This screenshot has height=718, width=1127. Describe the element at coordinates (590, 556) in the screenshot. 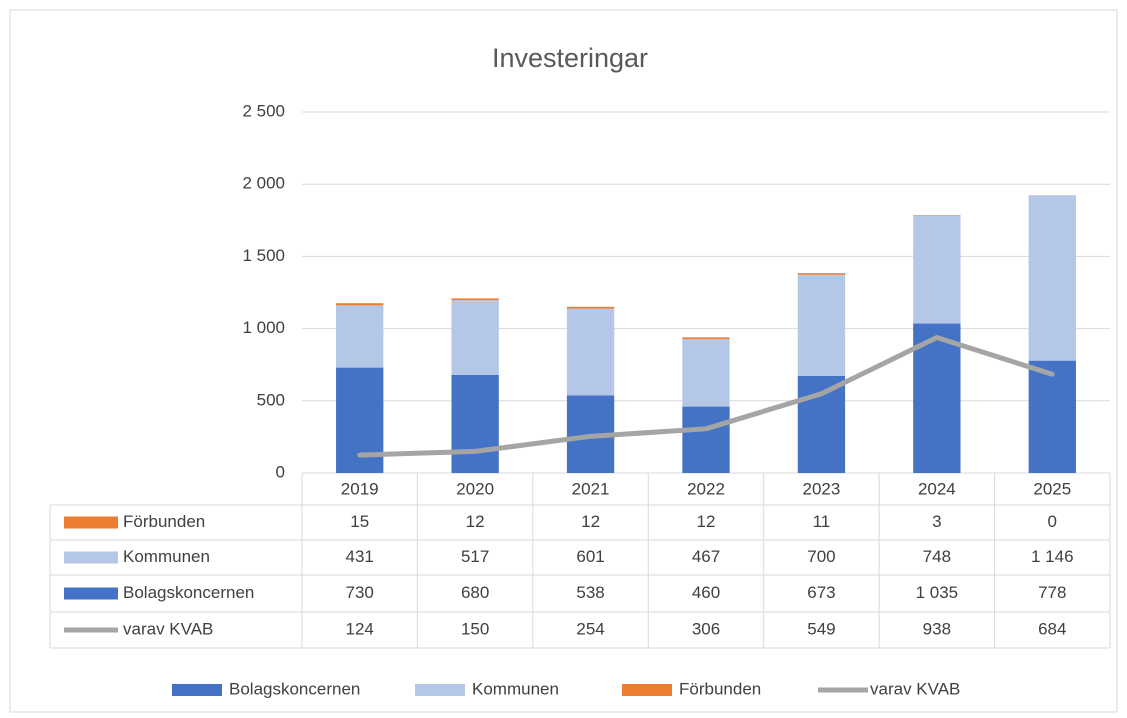

I see `table-cell: 601` at that location.